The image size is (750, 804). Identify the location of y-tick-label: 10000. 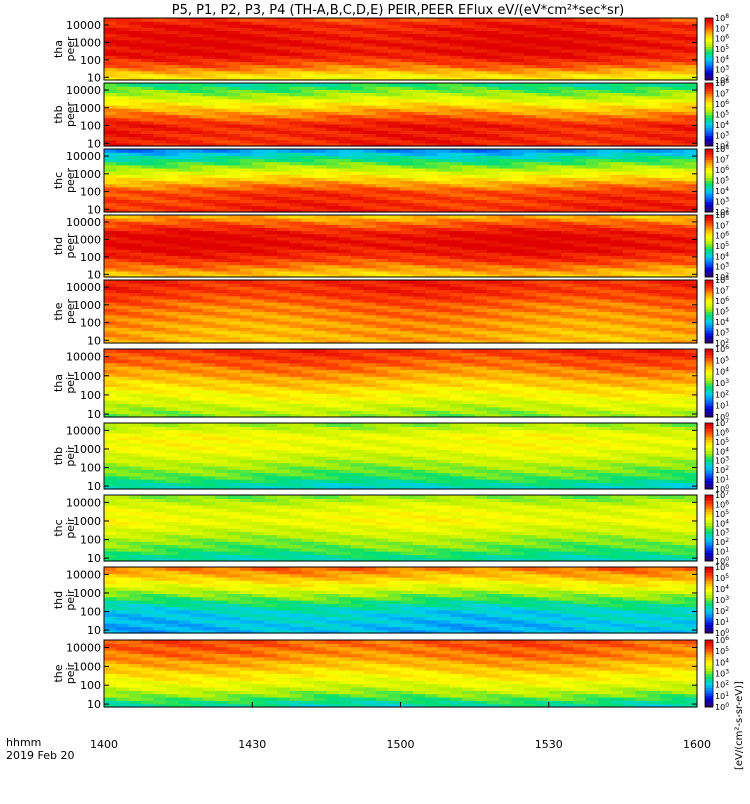
(83, 25).